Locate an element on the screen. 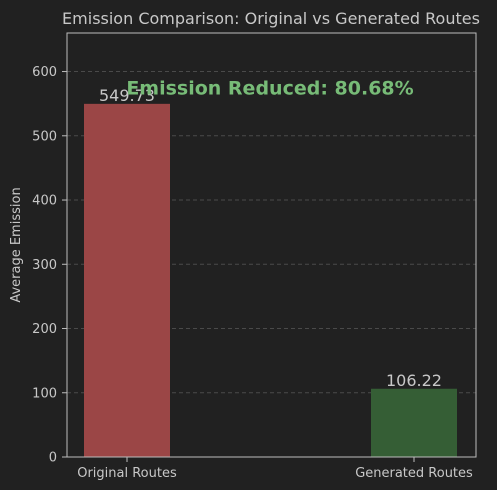 The height and width of the screenshot is (490, 497). bar-value-label: 549.73 is located at coordinates (127, 95).